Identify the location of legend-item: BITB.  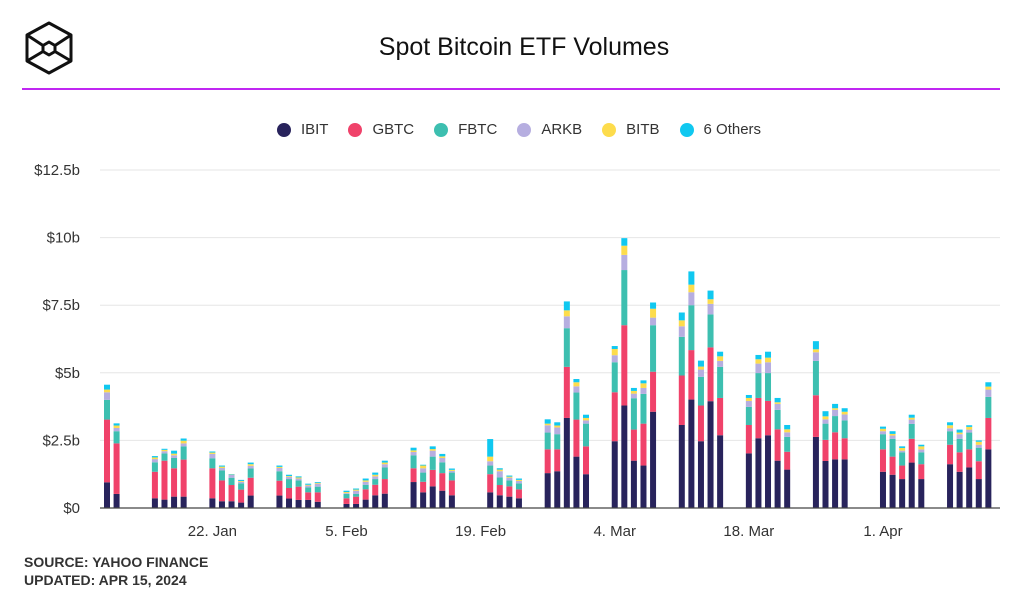
(631, 129).